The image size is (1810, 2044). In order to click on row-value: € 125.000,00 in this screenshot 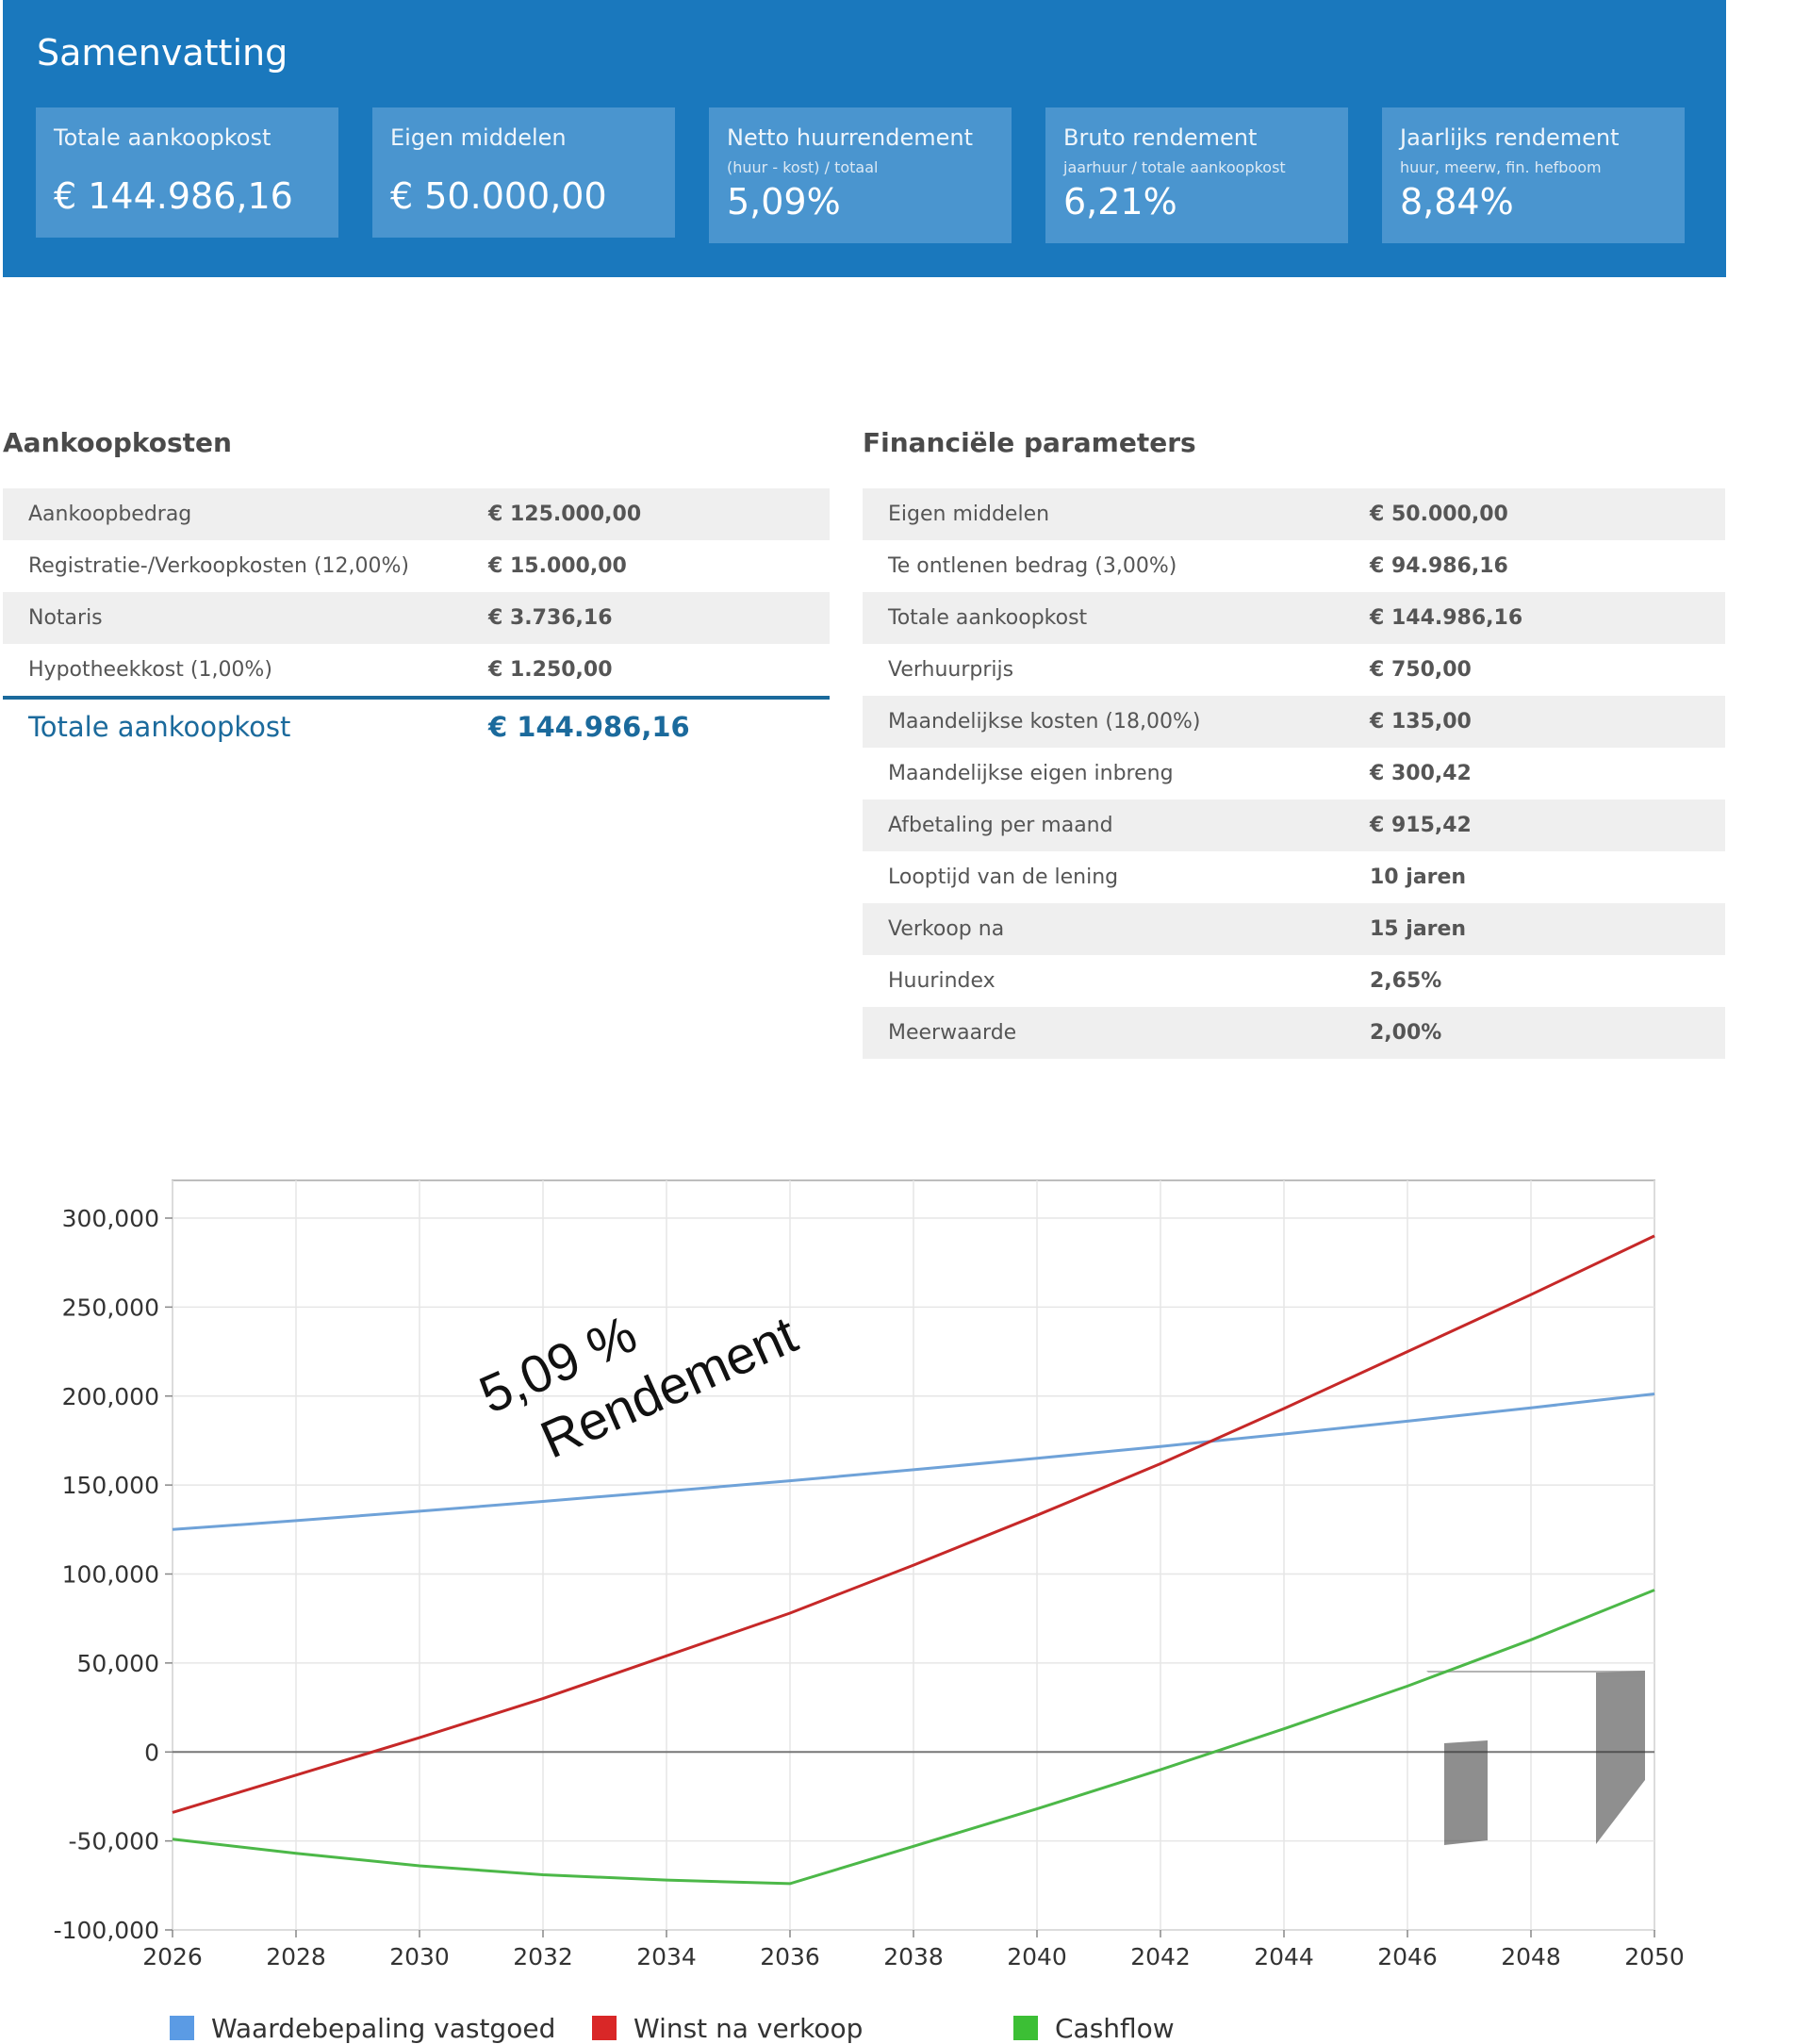, I will do `click(565, 514)`.